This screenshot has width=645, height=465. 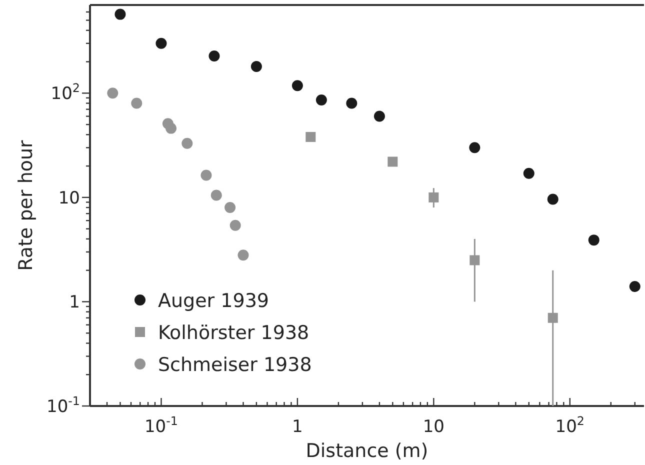 I want to click on y-tick-label: 10$^{2}$, so click(x=65, y=92).